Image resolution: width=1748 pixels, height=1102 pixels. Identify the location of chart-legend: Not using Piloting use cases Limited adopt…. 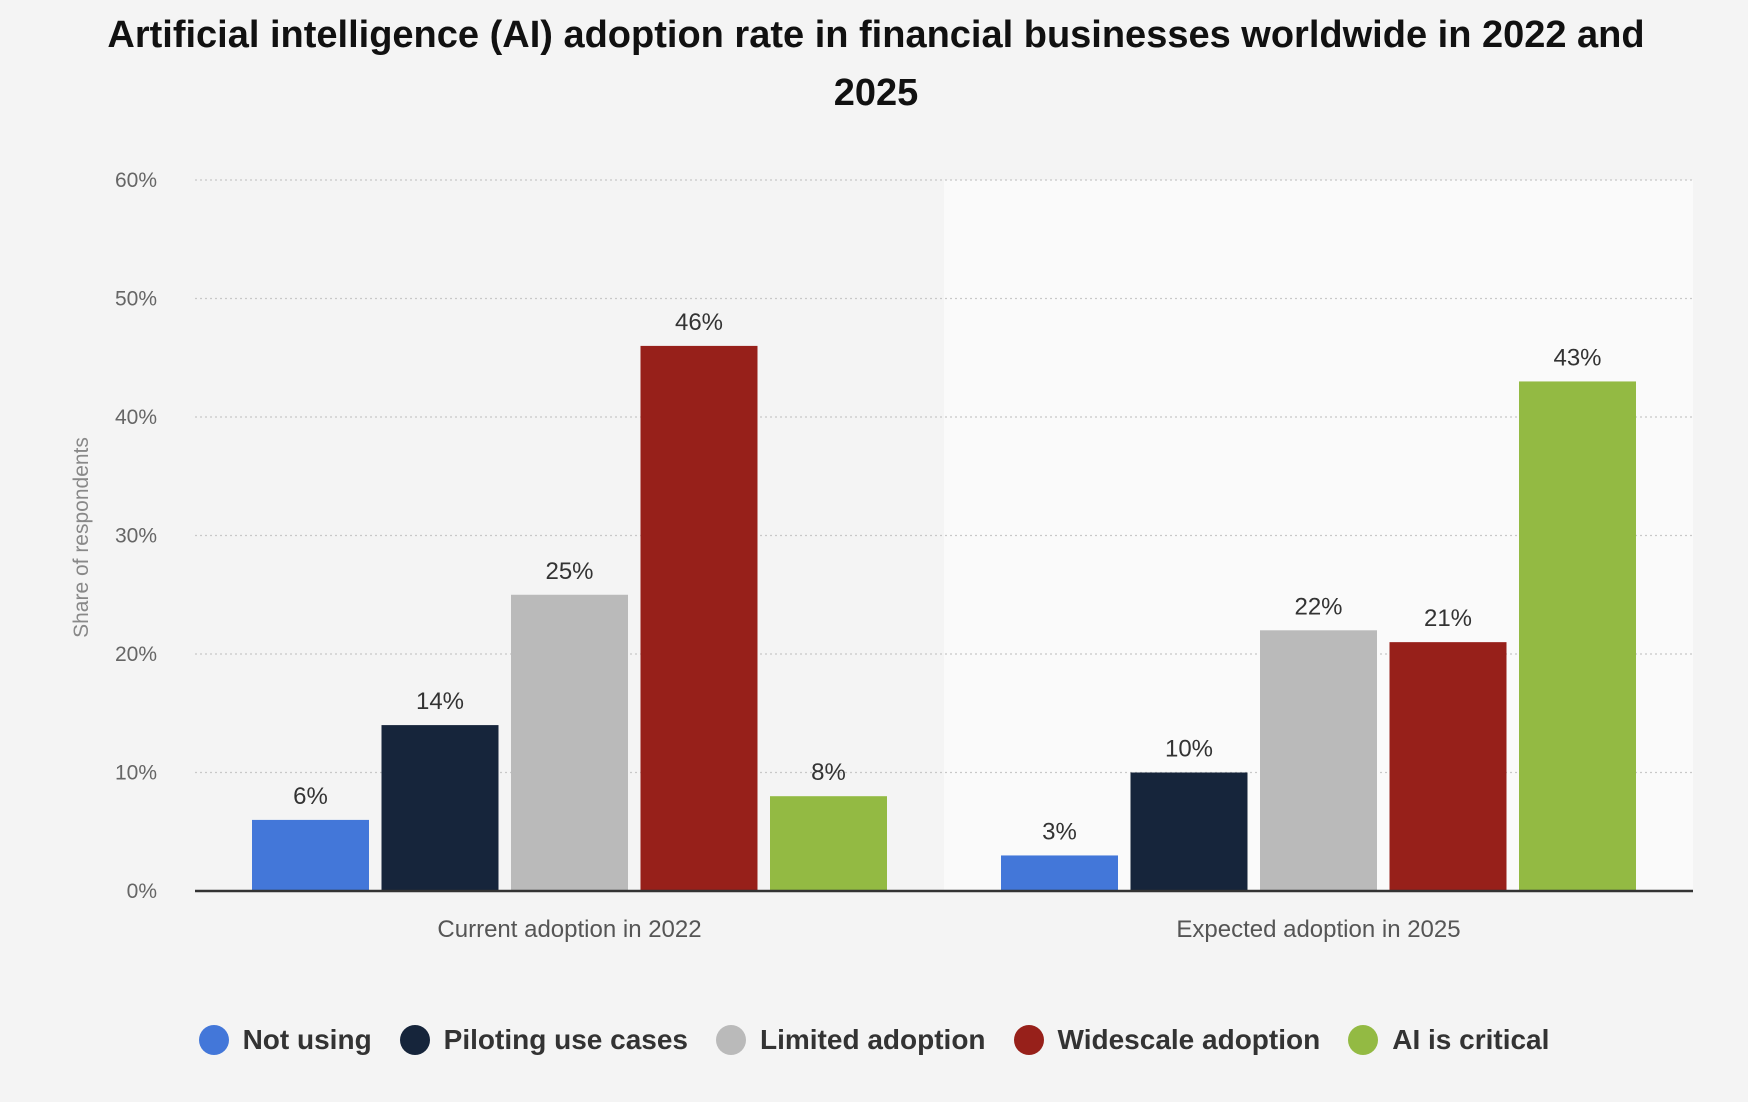
(874, 1040).